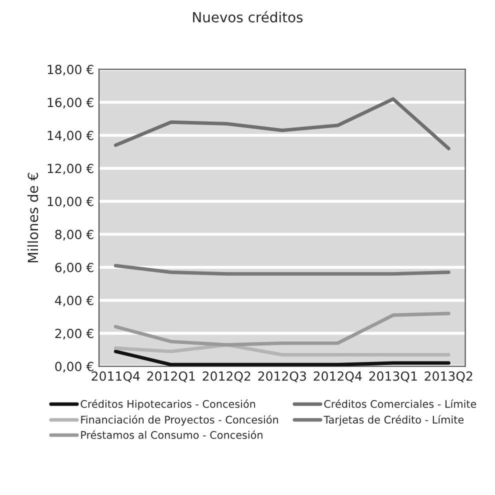 This screenshot has width=495, height=495. I want to click on x-tick-label: 2013Q2, so click(448, 376).